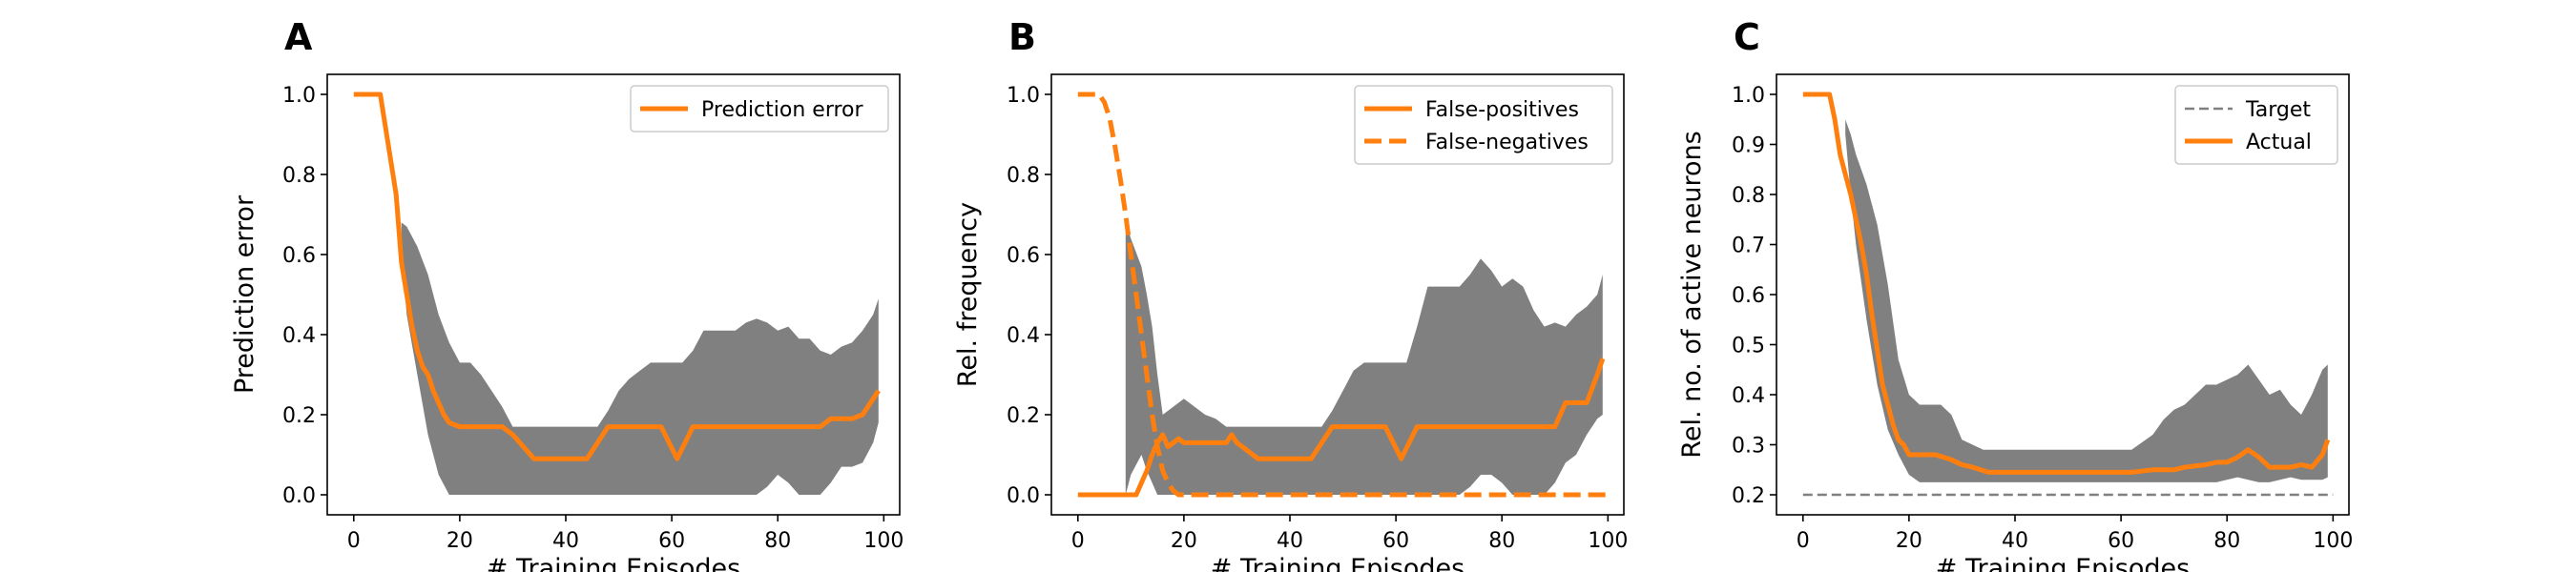 The height and width of the screenshot is (572, 2576). Describe the element at coordinates (1507, 142) in the screenshot. I see `legend-entry: False-negatives` at that location.